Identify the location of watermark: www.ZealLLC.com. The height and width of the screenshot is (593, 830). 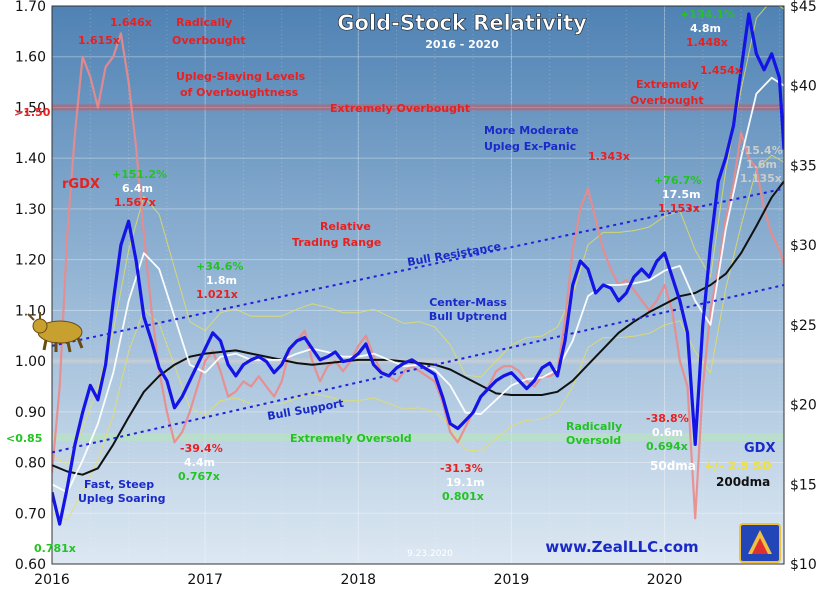
(621, 547).